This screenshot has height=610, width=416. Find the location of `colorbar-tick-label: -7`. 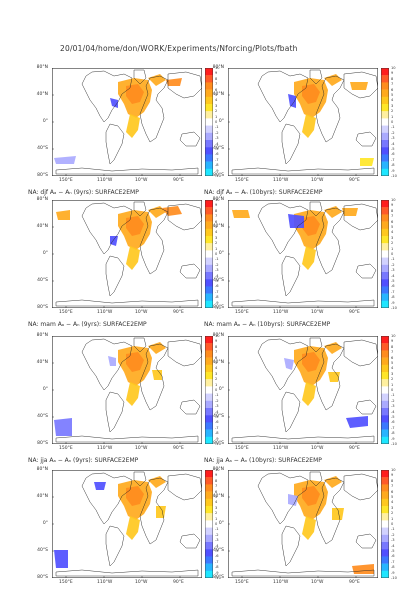

colorbar-tick-label: -7 is located at coordinates (393, 159).